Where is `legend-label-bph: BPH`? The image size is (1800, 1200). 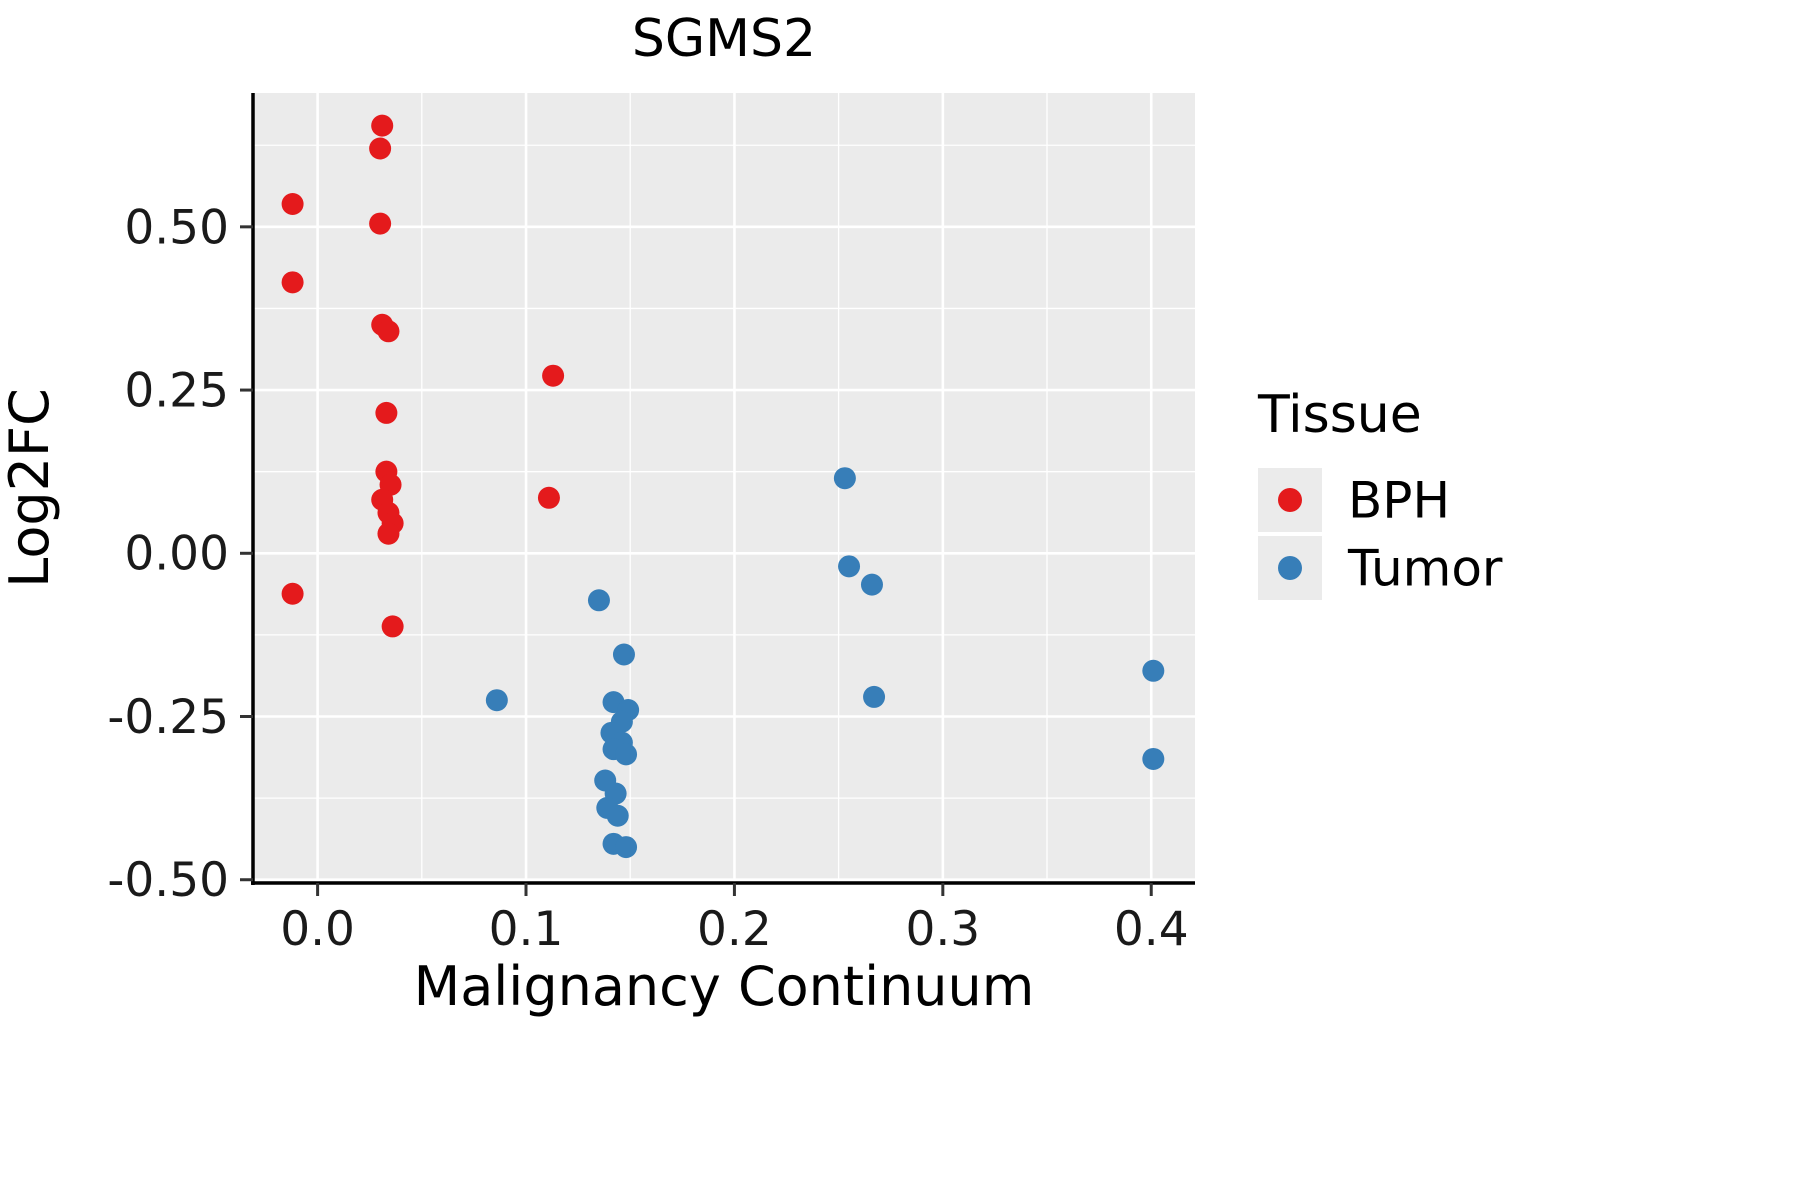
legend-label-bph: BPH is located at coordinates (1399, 501).